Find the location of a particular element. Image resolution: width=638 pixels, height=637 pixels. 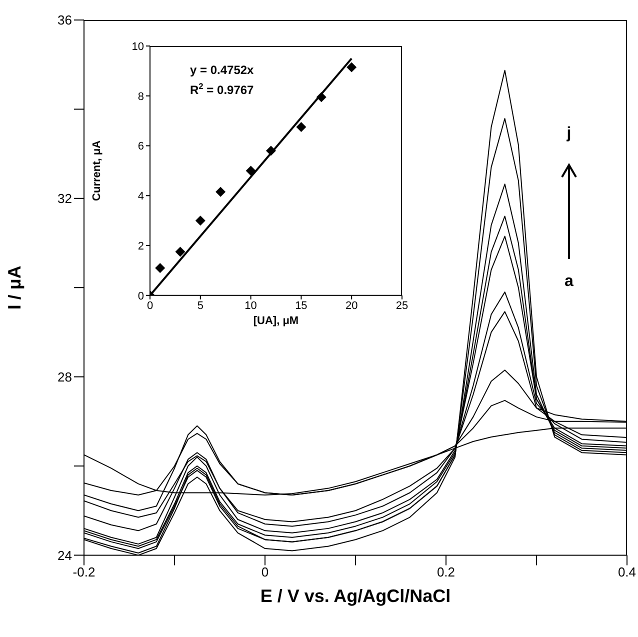

x-tick-label: 15 is located at coordinates (301, 306).